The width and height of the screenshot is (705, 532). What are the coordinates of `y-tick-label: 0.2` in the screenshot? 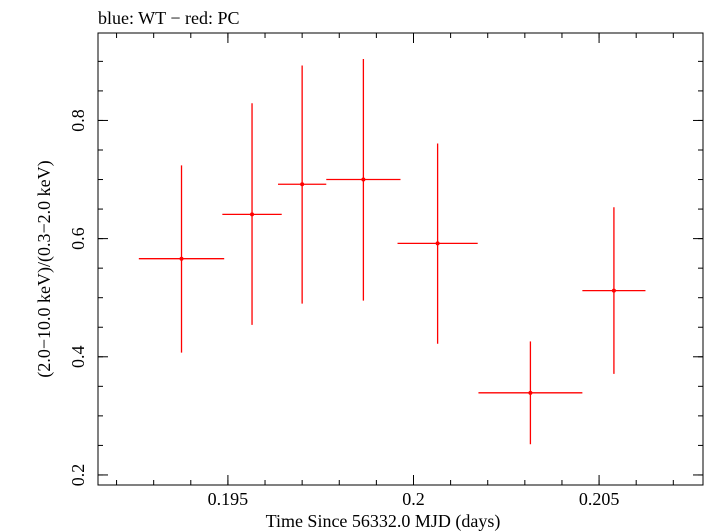 It's located at (78, 475).